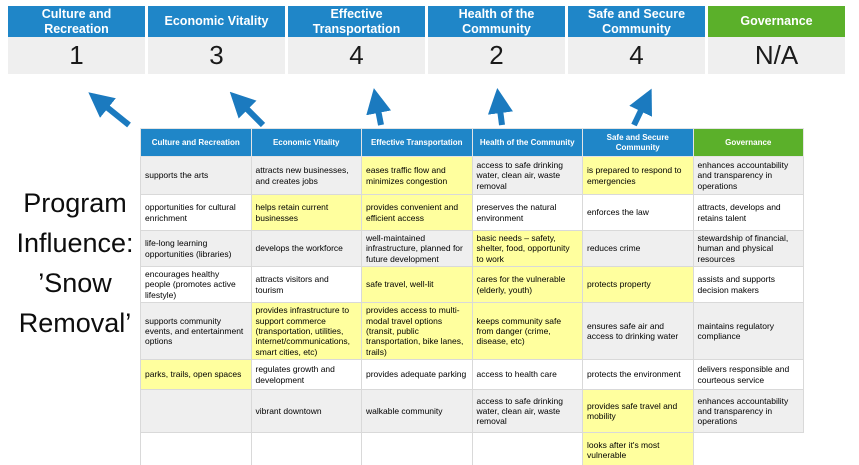 The width and height of the screenshot is (859, 465). Describe the element at coordinates (496, 55) in the screenshot. I see `summary-score-health-of-the-community: 2` at that location.